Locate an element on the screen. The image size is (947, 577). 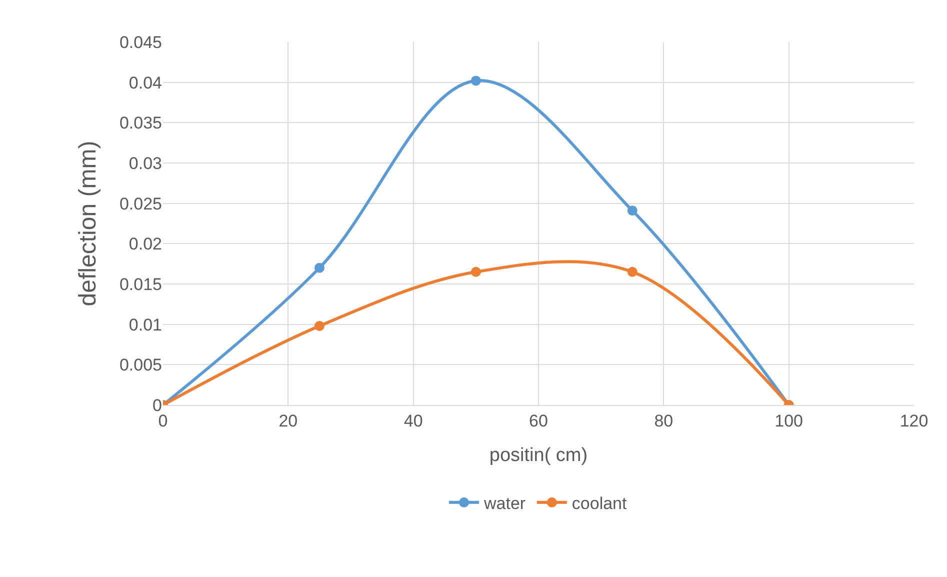
y-tick-label: 0.03 is located at coordinates (145, 163).